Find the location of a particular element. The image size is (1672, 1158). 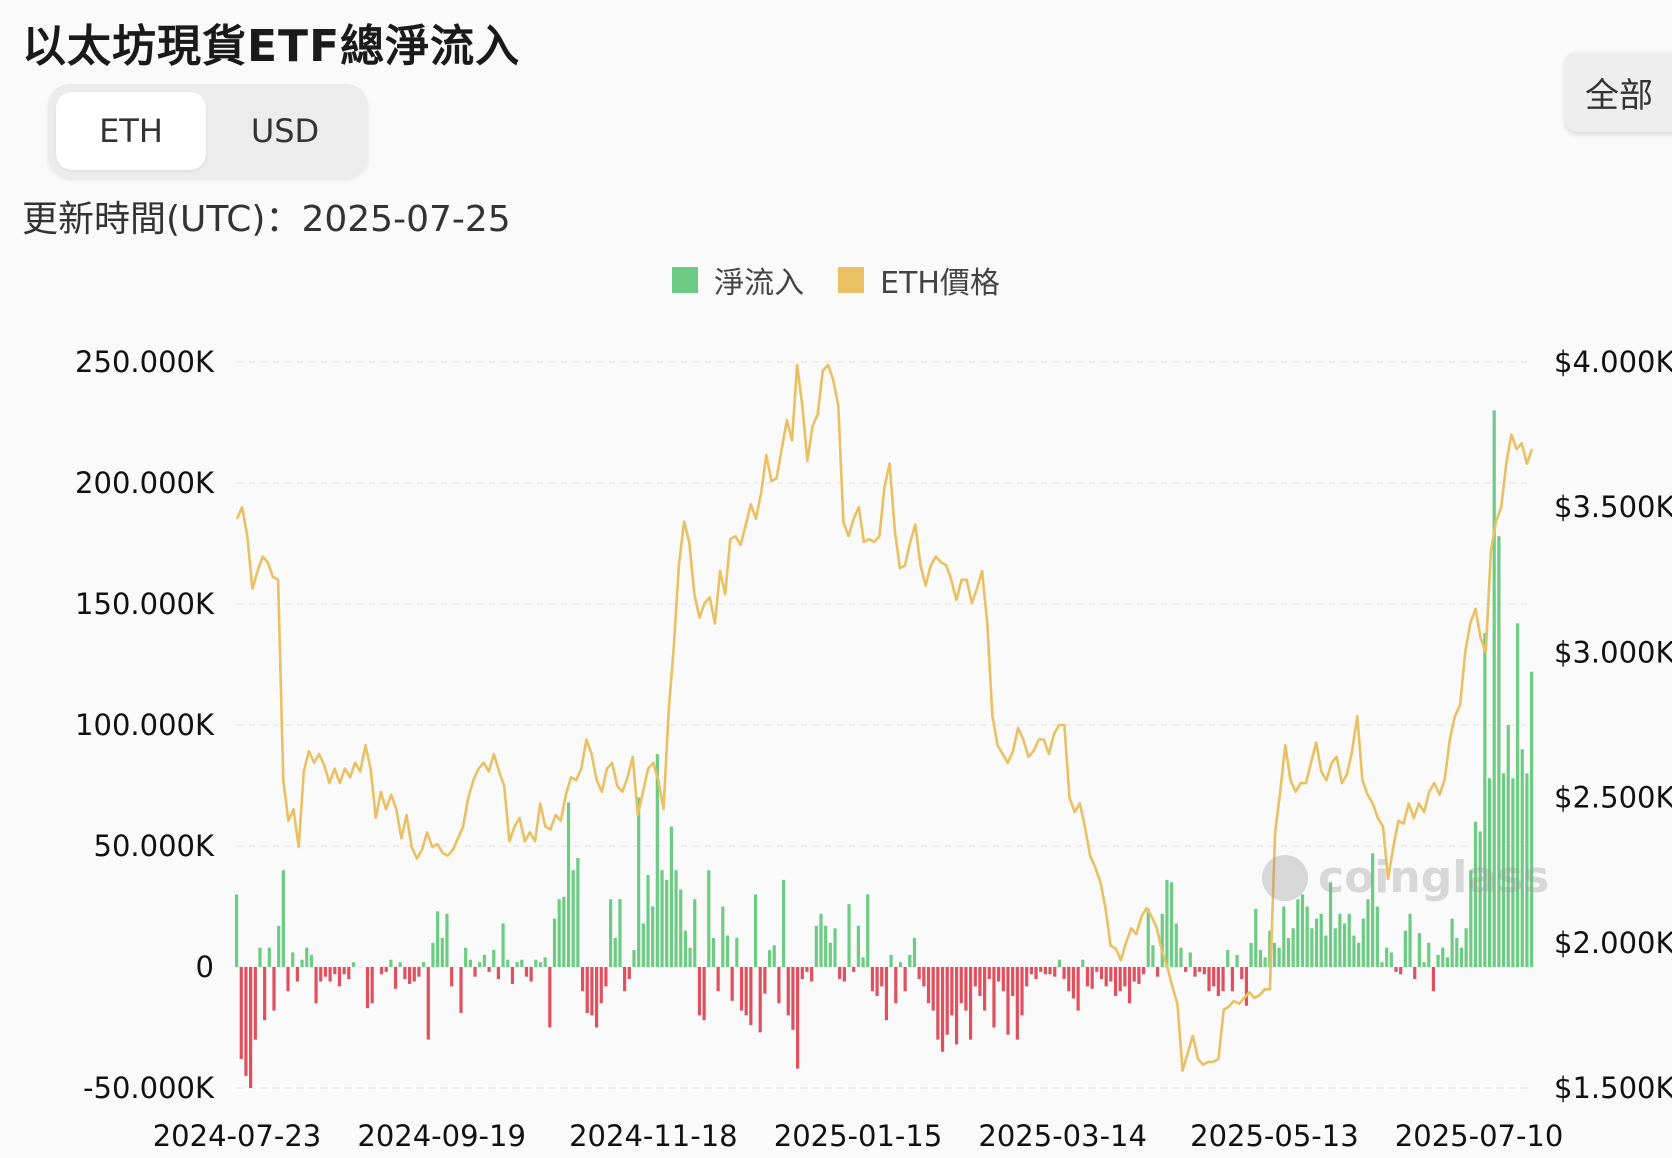

y-right-tick-label: $2.000K is located at coordinates (1613, 943).